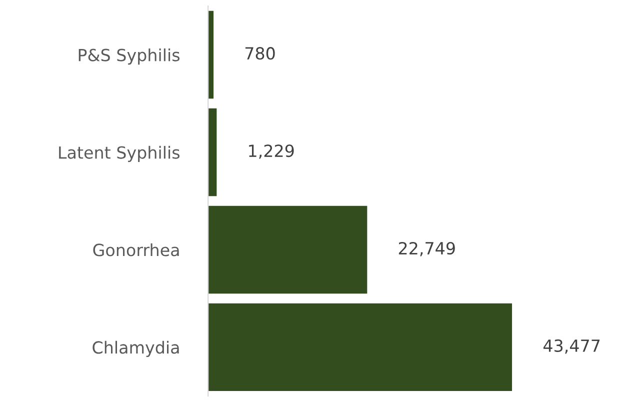 Image resolution: width=623 pixels, height=404 pixels. What do you see at coordinates (260, 53) in the screenshot?
I see `data-label: 780` at bounding box center [260, 53].